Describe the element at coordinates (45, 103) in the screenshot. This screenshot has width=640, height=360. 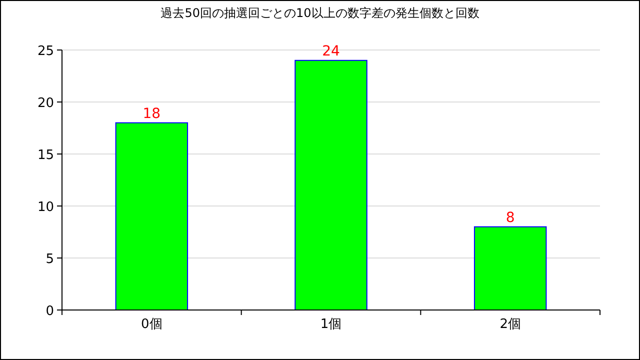
I see `y-tick-label: 20` at that location.